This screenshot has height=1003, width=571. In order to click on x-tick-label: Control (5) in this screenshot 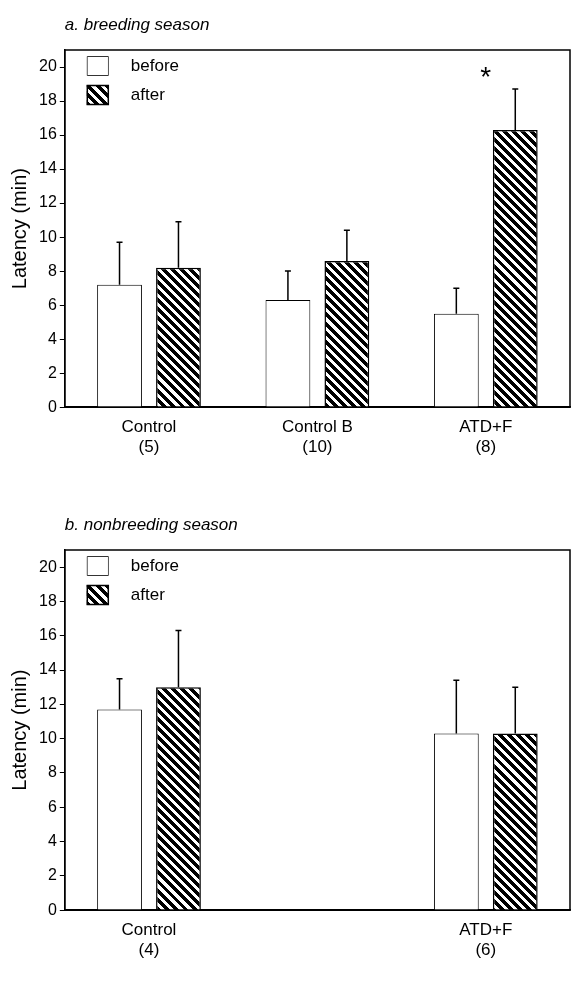, I will do `click(149, 437)`.